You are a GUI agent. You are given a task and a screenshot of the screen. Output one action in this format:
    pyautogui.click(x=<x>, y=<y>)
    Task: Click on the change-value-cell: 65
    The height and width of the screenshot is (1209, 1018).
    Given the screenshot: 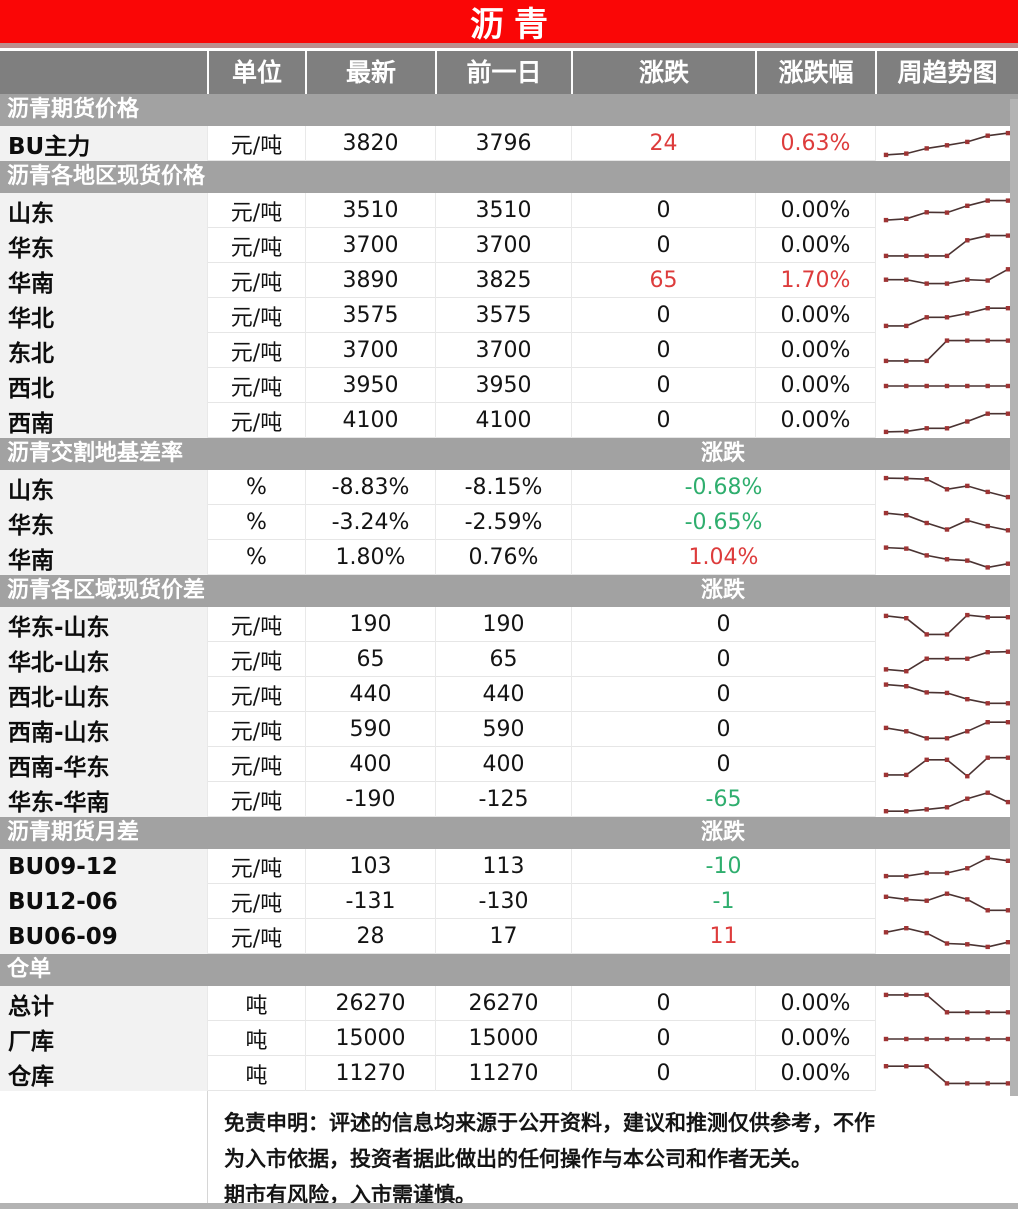 What is the action you would take?
    pyautogui.click(x=663, y=280)
    